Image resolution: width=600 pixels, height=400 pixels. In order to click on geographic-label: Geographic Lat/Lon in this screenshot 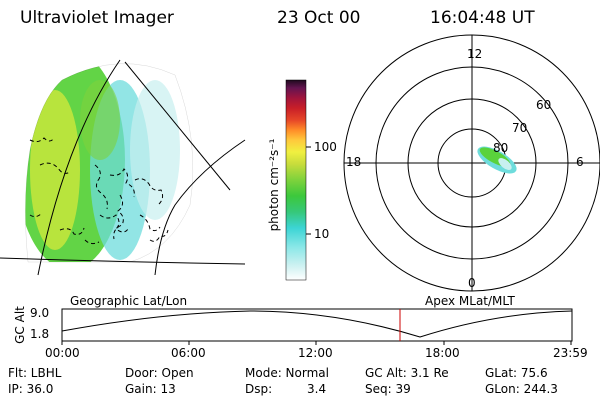, I will do `click(129, 301)`.